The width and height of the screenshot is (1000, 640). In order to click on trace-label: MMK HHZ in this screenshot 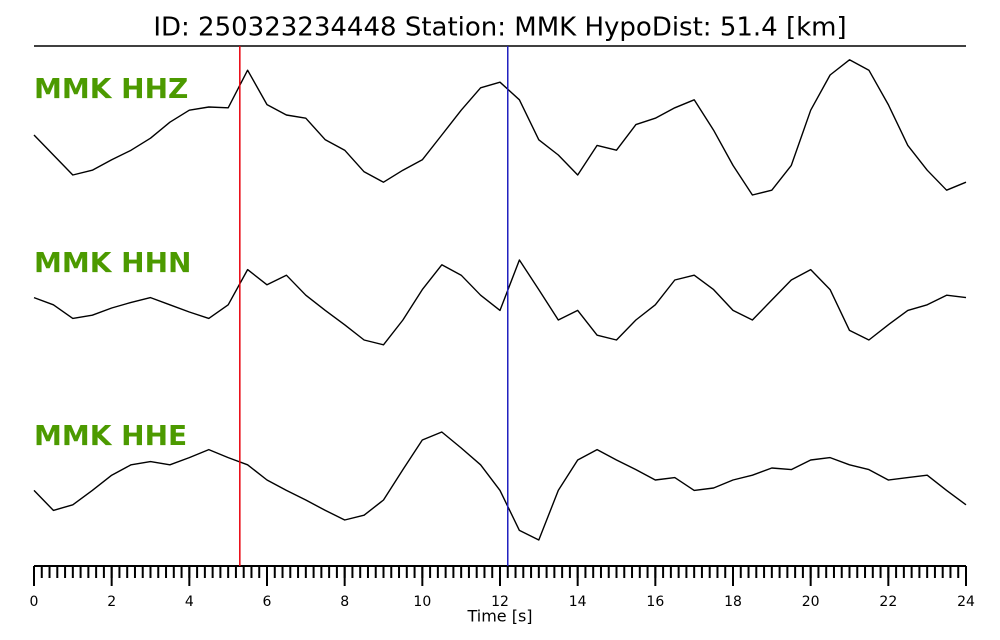, I will do `click(111, 88)`.